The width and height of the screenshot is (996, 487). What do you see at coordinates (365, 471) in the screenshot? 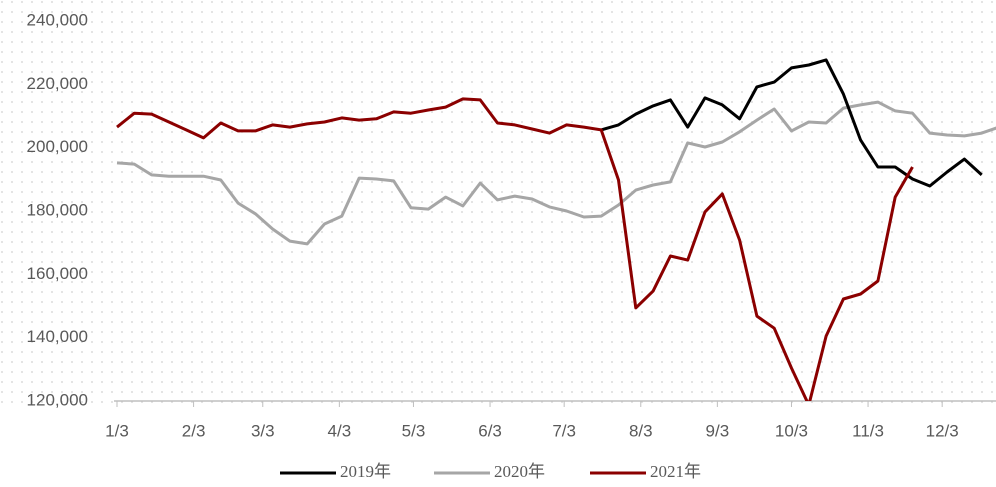
I see `legend-label: 2019年` at bounding box center [365, 471].